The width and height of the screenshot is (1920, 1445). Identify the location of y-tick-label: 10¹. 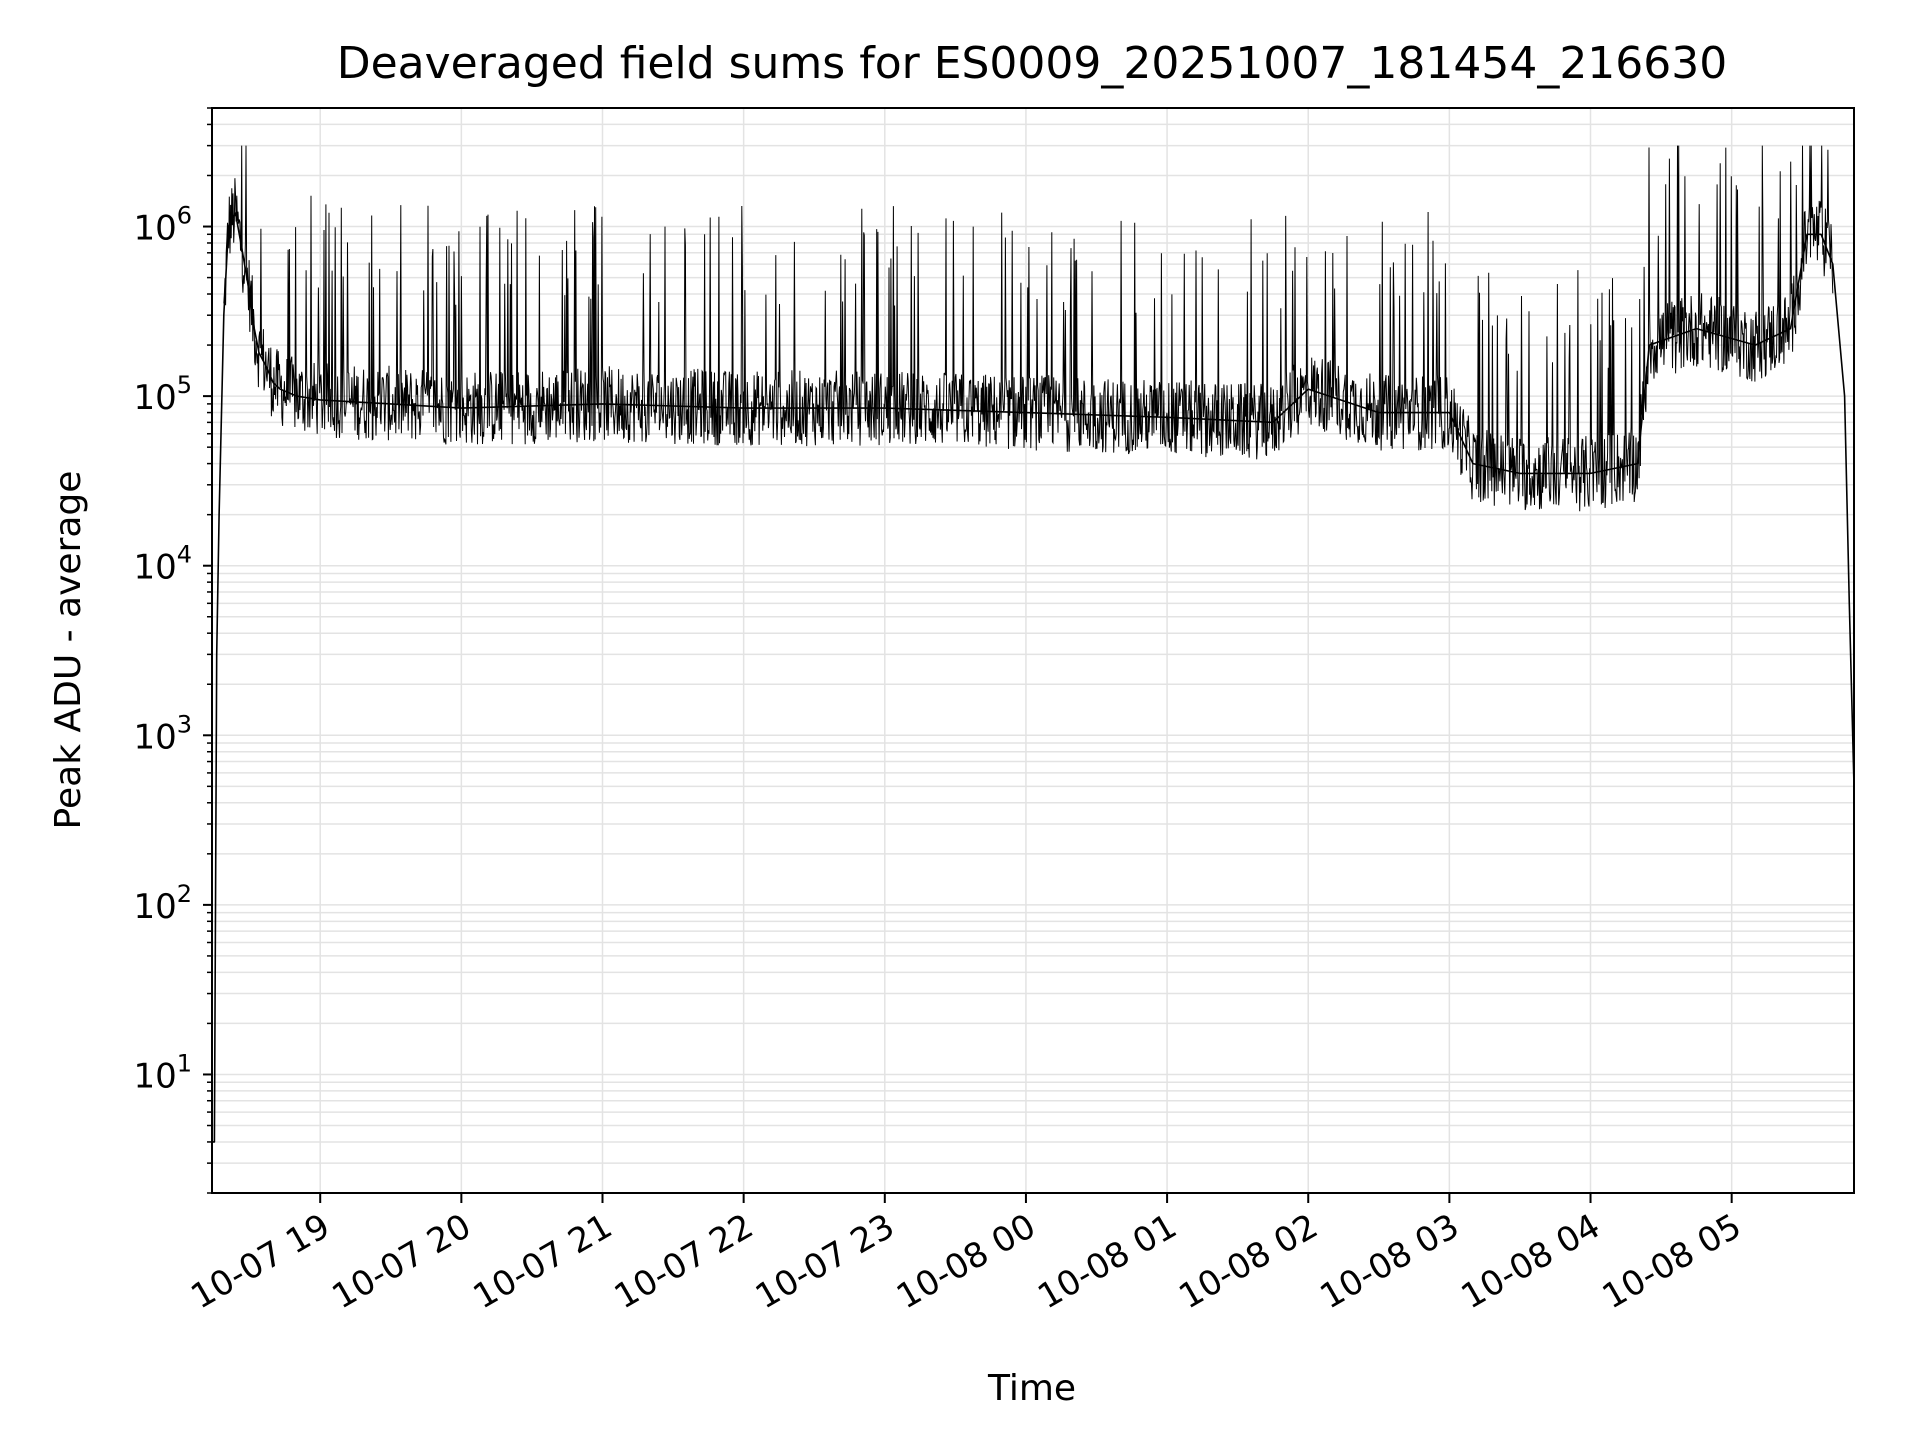
(162, 1072).